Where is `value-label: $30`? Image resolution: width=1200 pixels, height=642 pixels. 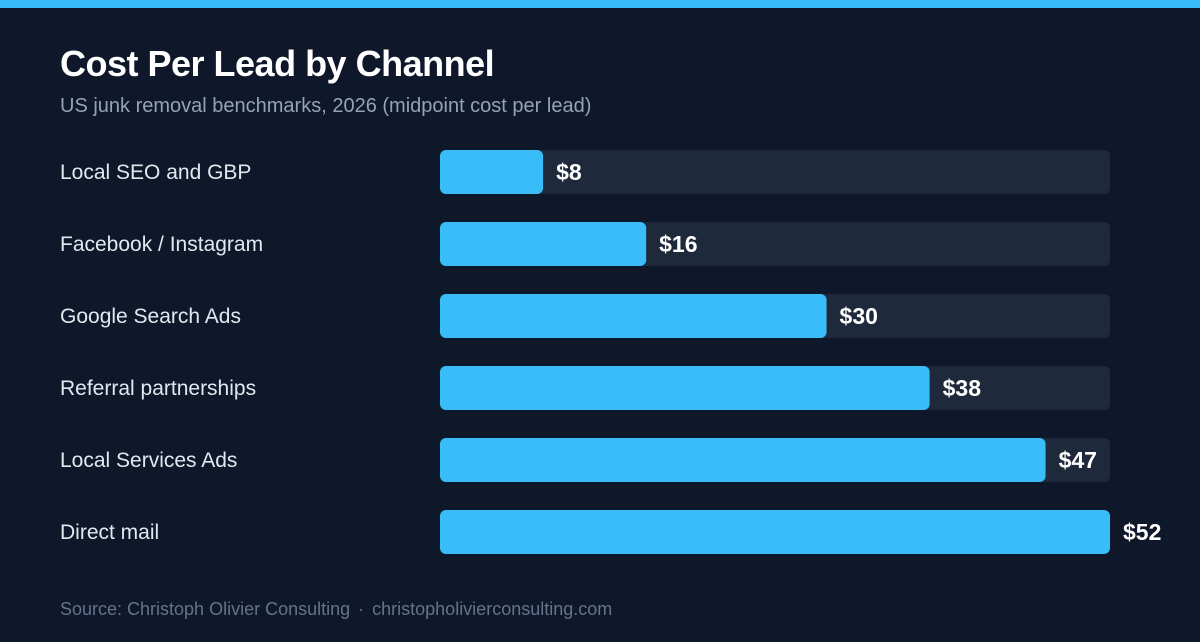 value-label: $30 is located at coordinates (859, 316).